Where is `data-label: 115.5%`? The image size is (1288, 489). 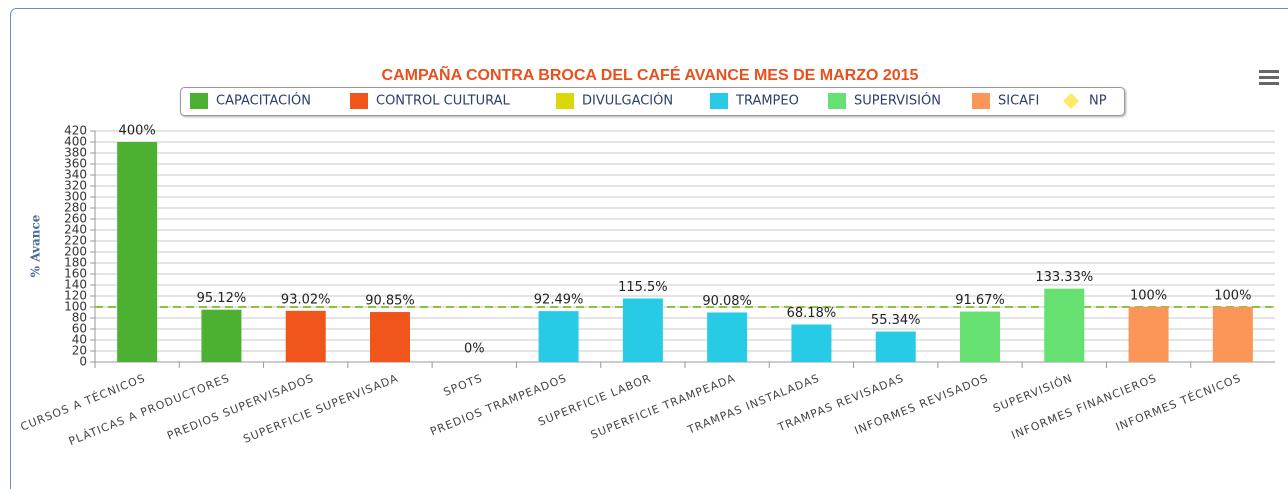
data-label: 115.5% is located at coordinates (643, 287).